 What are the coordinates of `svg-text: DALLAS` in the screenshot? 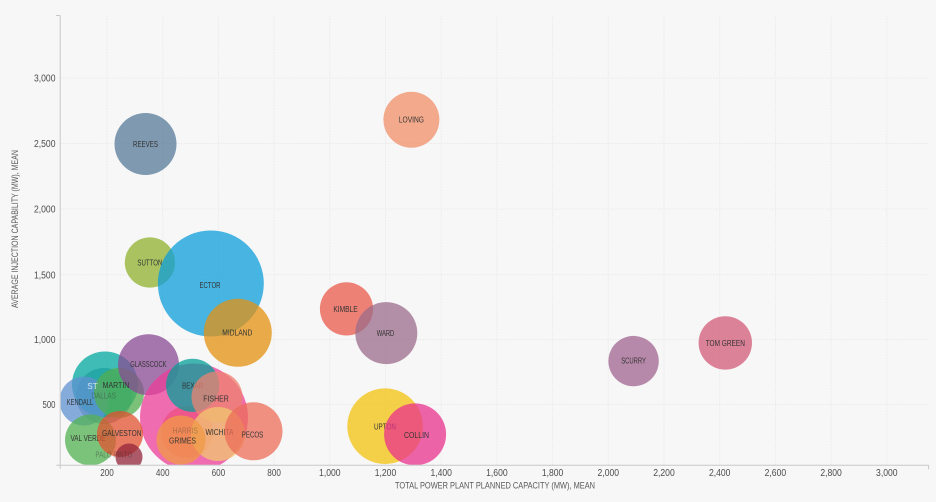 It's located at (103, 396).